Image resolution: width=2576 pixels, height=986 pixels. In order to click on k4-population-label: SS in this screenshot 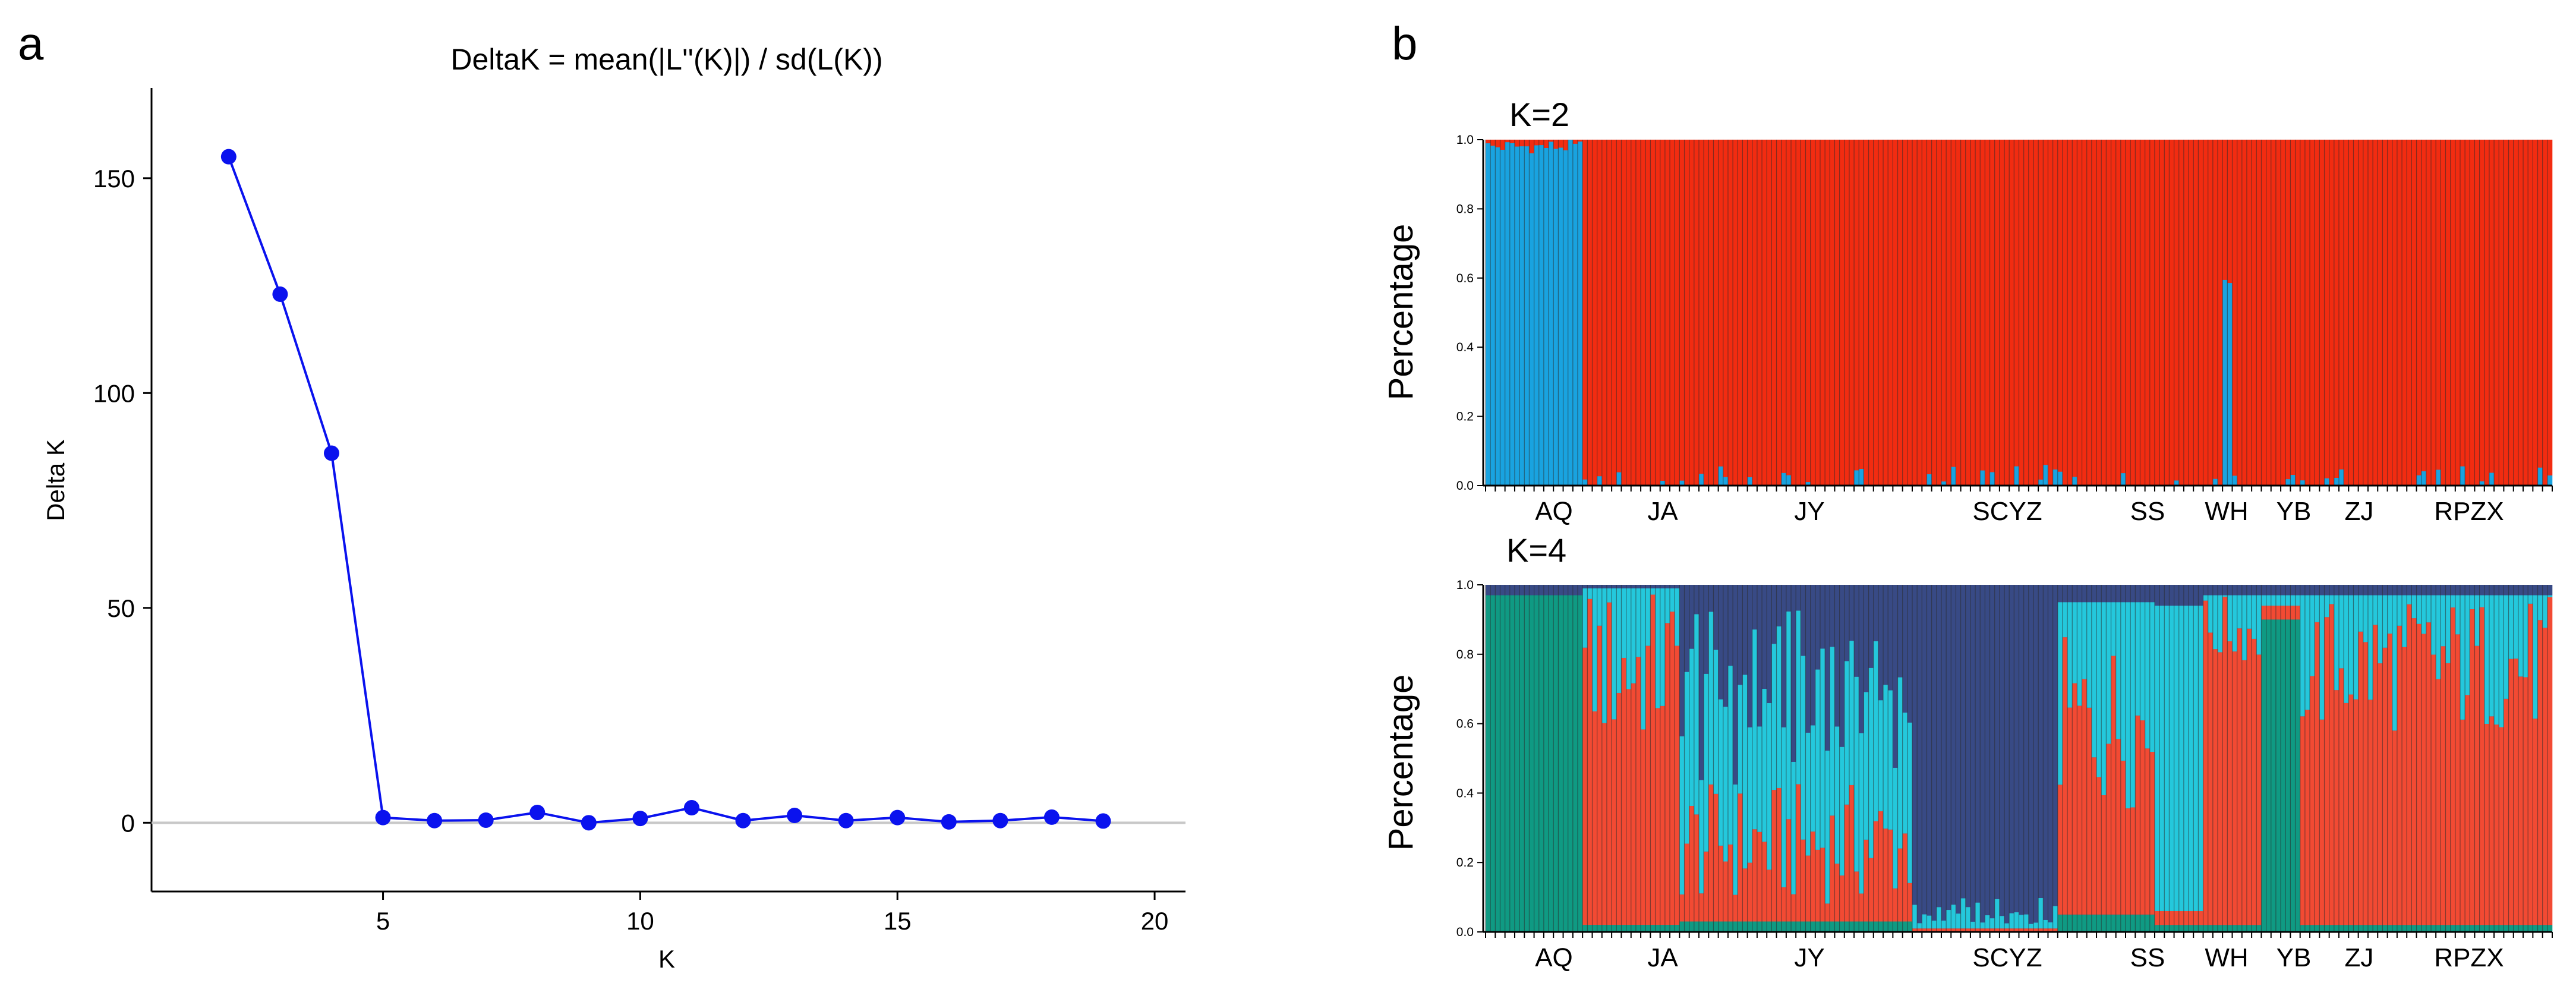, I will do `click(2147, 957)`.